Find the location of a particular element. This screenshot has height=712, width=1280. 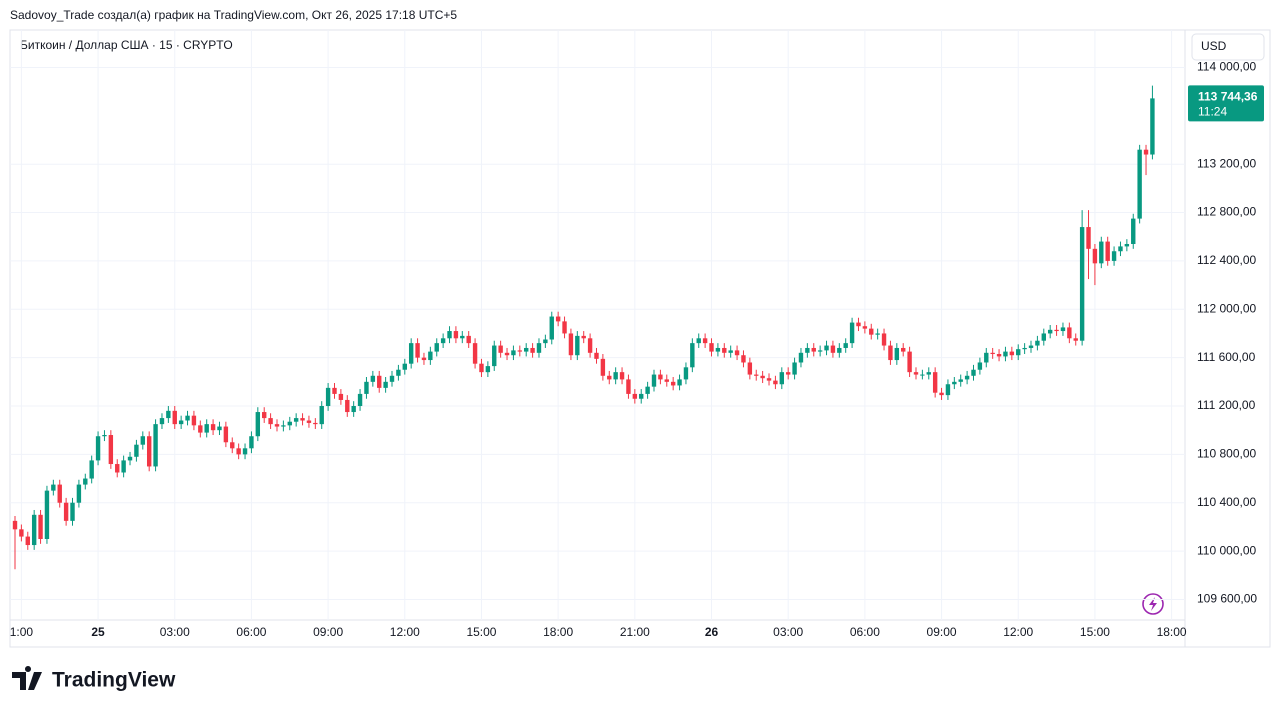

x-tick-label: 1:00 is located at coordinates (22, 632).